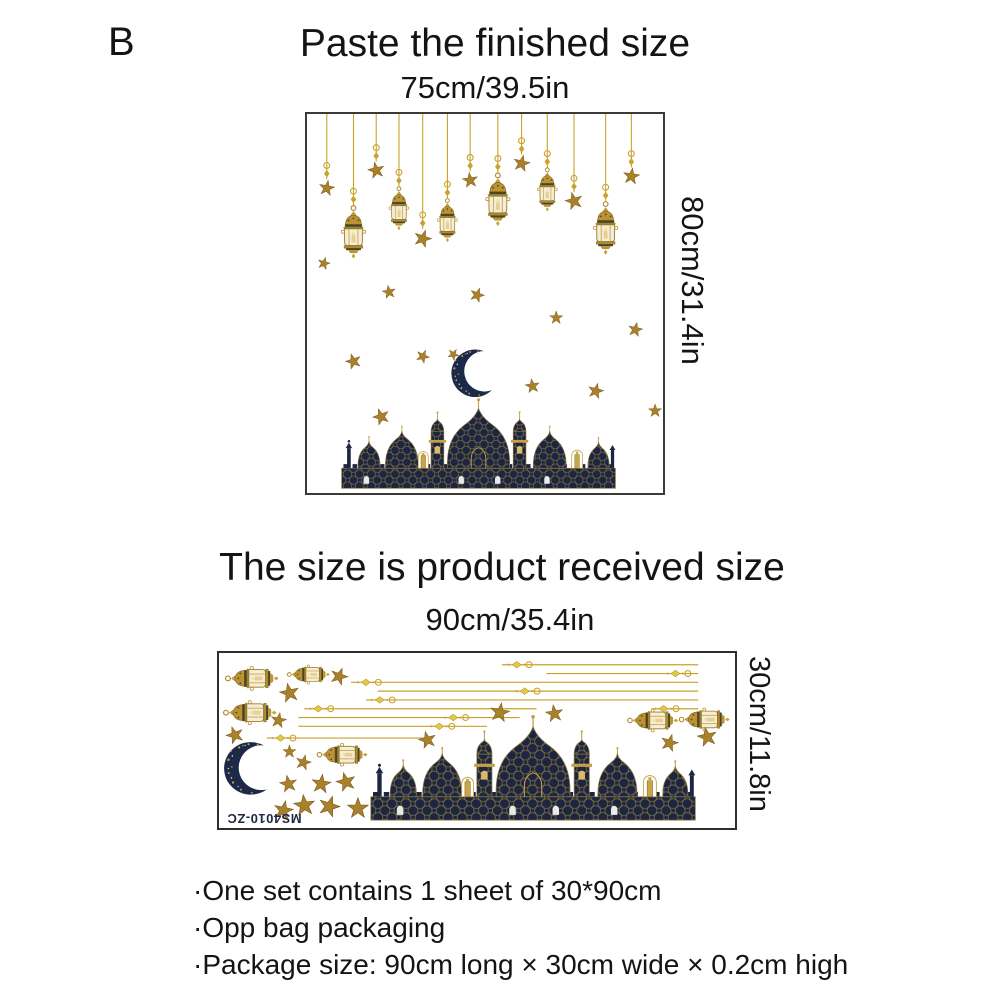 This screenshot has height=1000, width=1000. What do you see at coordinates (510, 619) in the screenshot?
I see `received-width-label: 90cm/35.4in` at bounding box center [510, 619].